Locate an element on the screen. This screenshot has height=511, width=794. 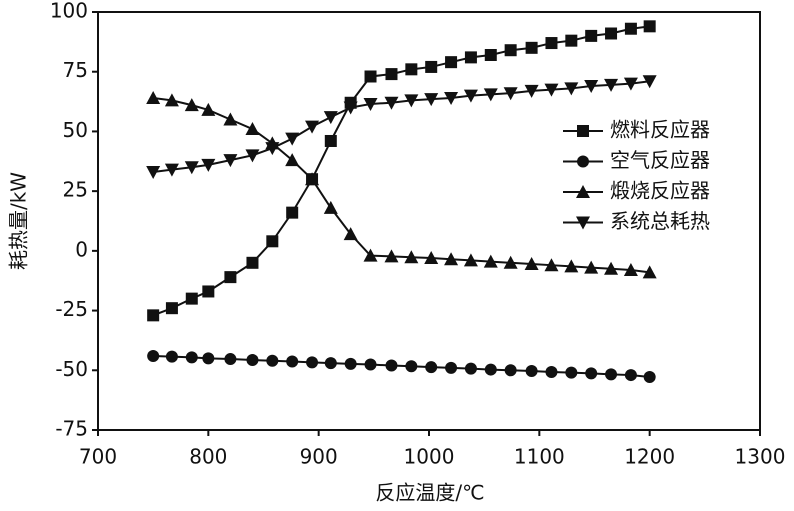
y-tick-label: 0 is located at coordinates (81, 249).